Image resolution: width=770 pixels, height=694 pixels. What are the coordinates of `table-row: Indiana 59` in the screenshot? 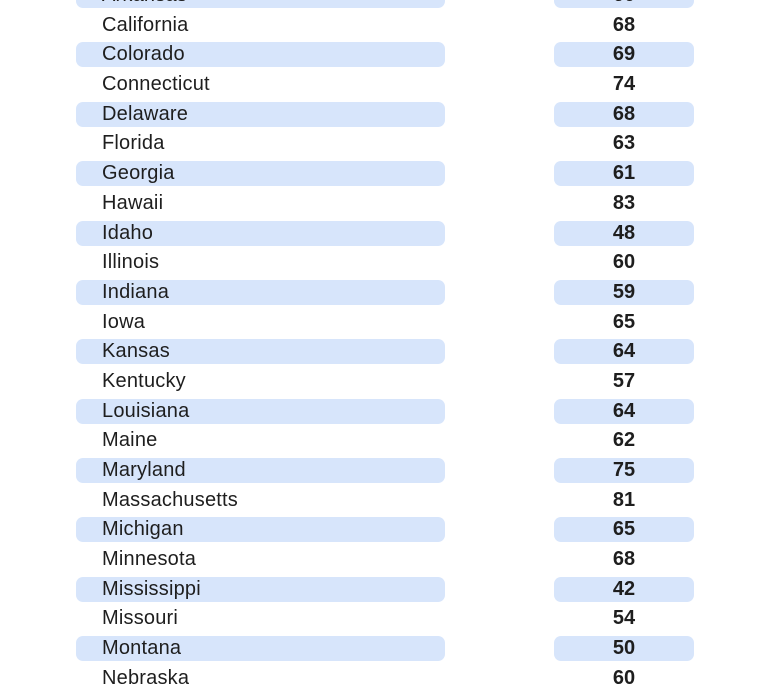 It's located at (385, 293).